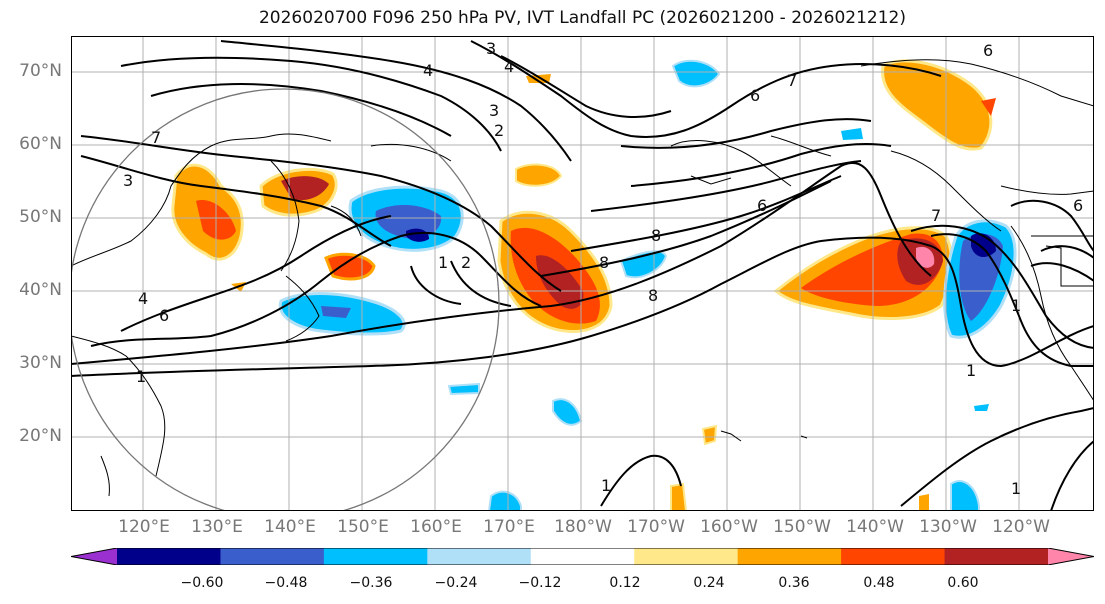 The width and height of the screenshot is (1105, 604). Describe the element at coordinates (217, 527) in the screenshot. I see `lon-label-130e: 130°E` at that location.